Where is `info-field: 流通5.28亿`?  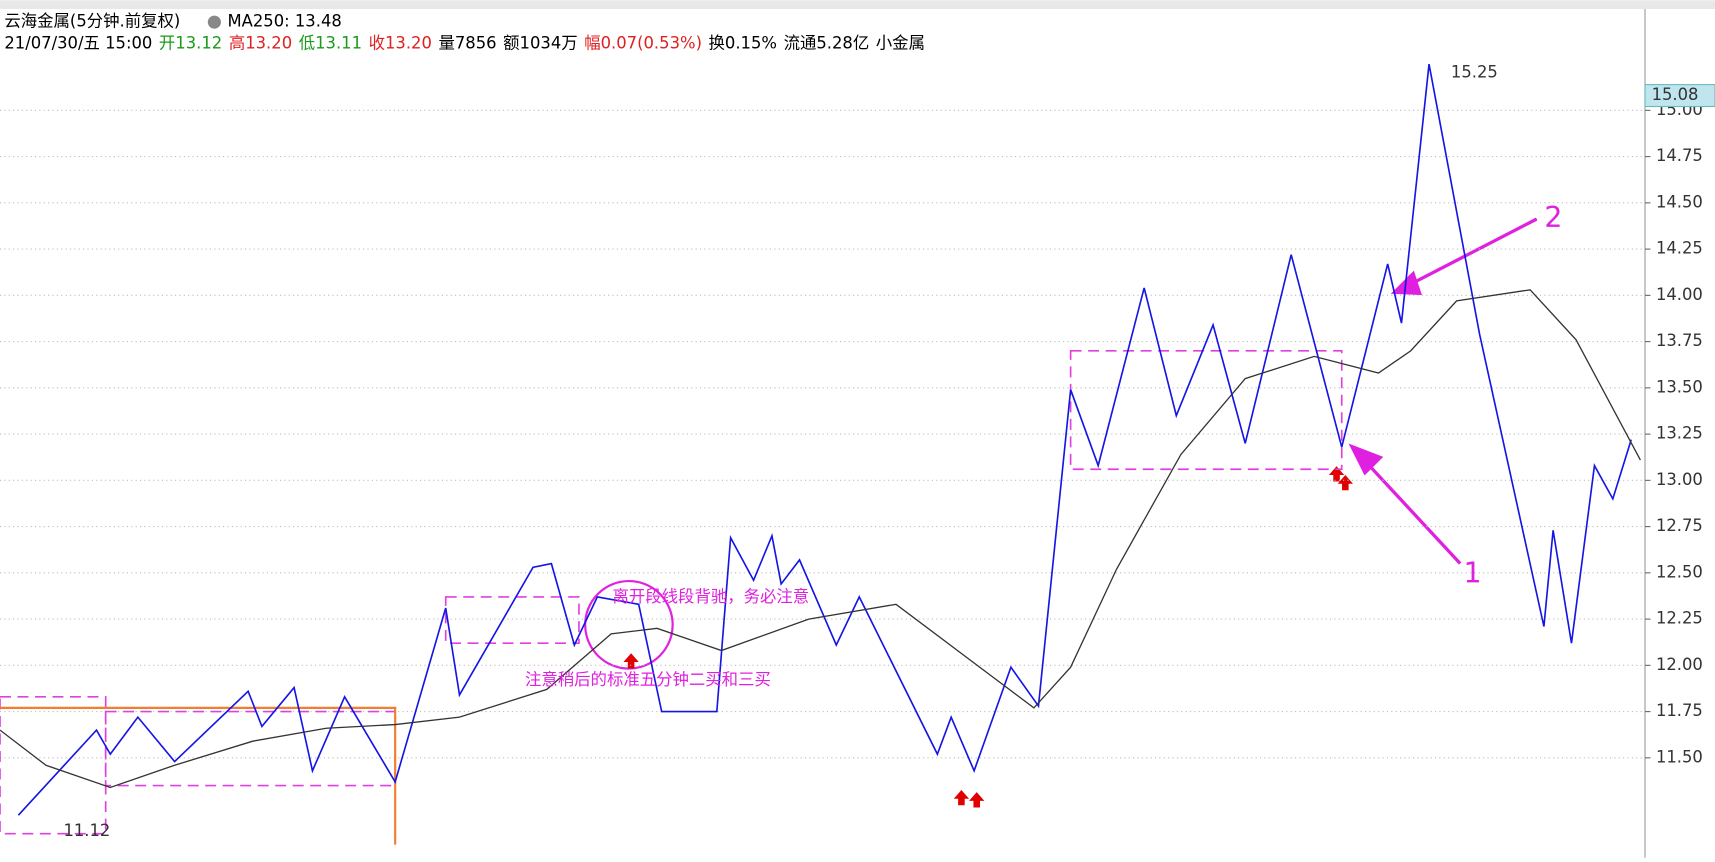 info-field: 流通5.28亿 is located at coordinates (827, 43).